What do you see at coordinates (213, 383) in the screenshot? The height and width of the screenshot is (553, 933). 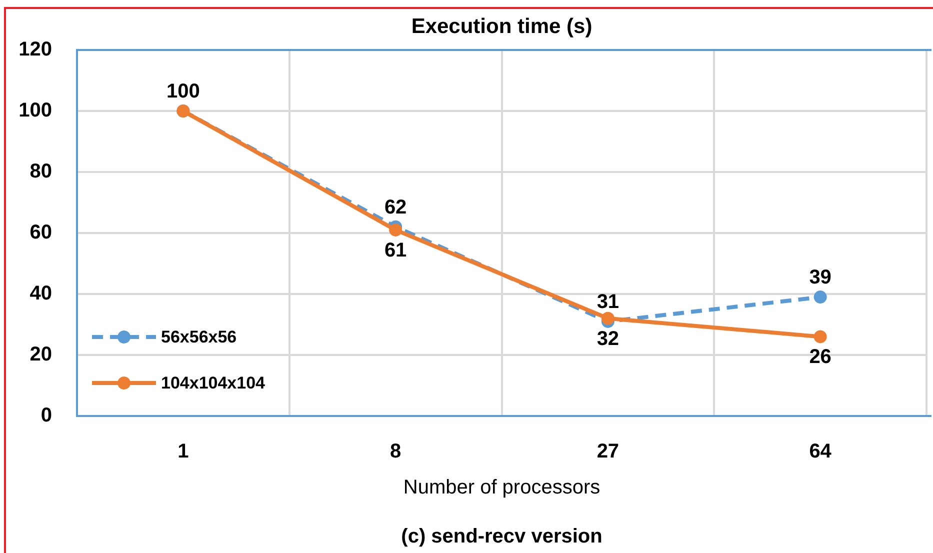 I see `legend-label: 104x104x104` at bounding box center [213, 383].